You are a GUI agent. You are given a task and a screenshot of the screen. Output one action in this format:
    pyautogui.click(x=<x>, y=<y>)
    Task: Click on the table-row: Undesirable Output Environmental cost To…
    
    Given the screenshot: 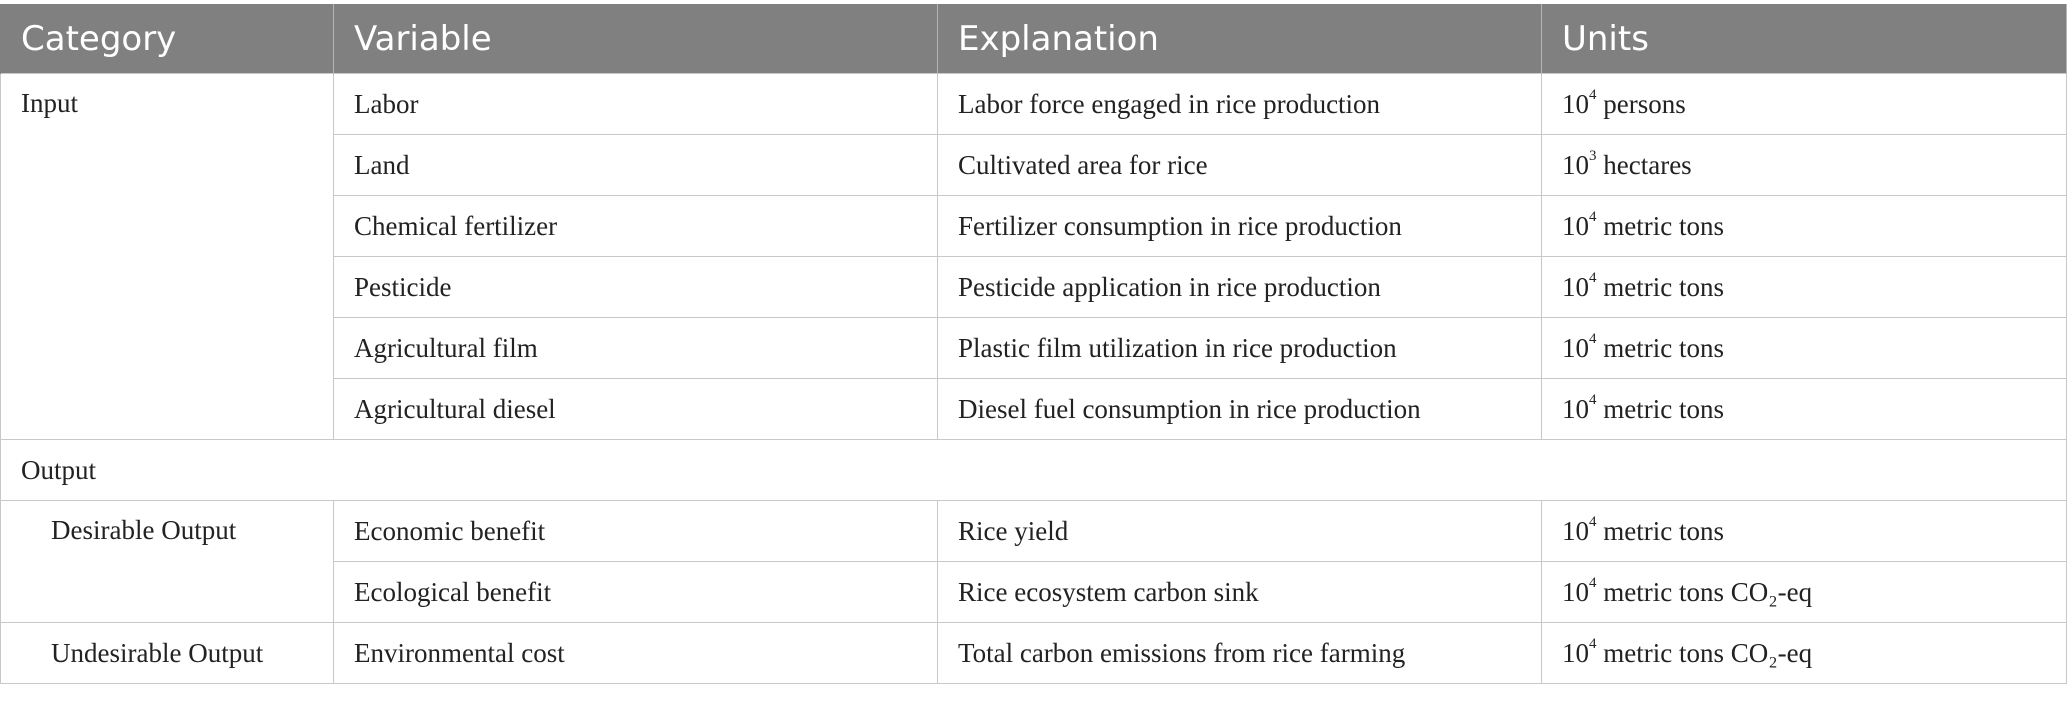 What is the action you would take?
    pyautogui.click(x=1033, y=653)
    